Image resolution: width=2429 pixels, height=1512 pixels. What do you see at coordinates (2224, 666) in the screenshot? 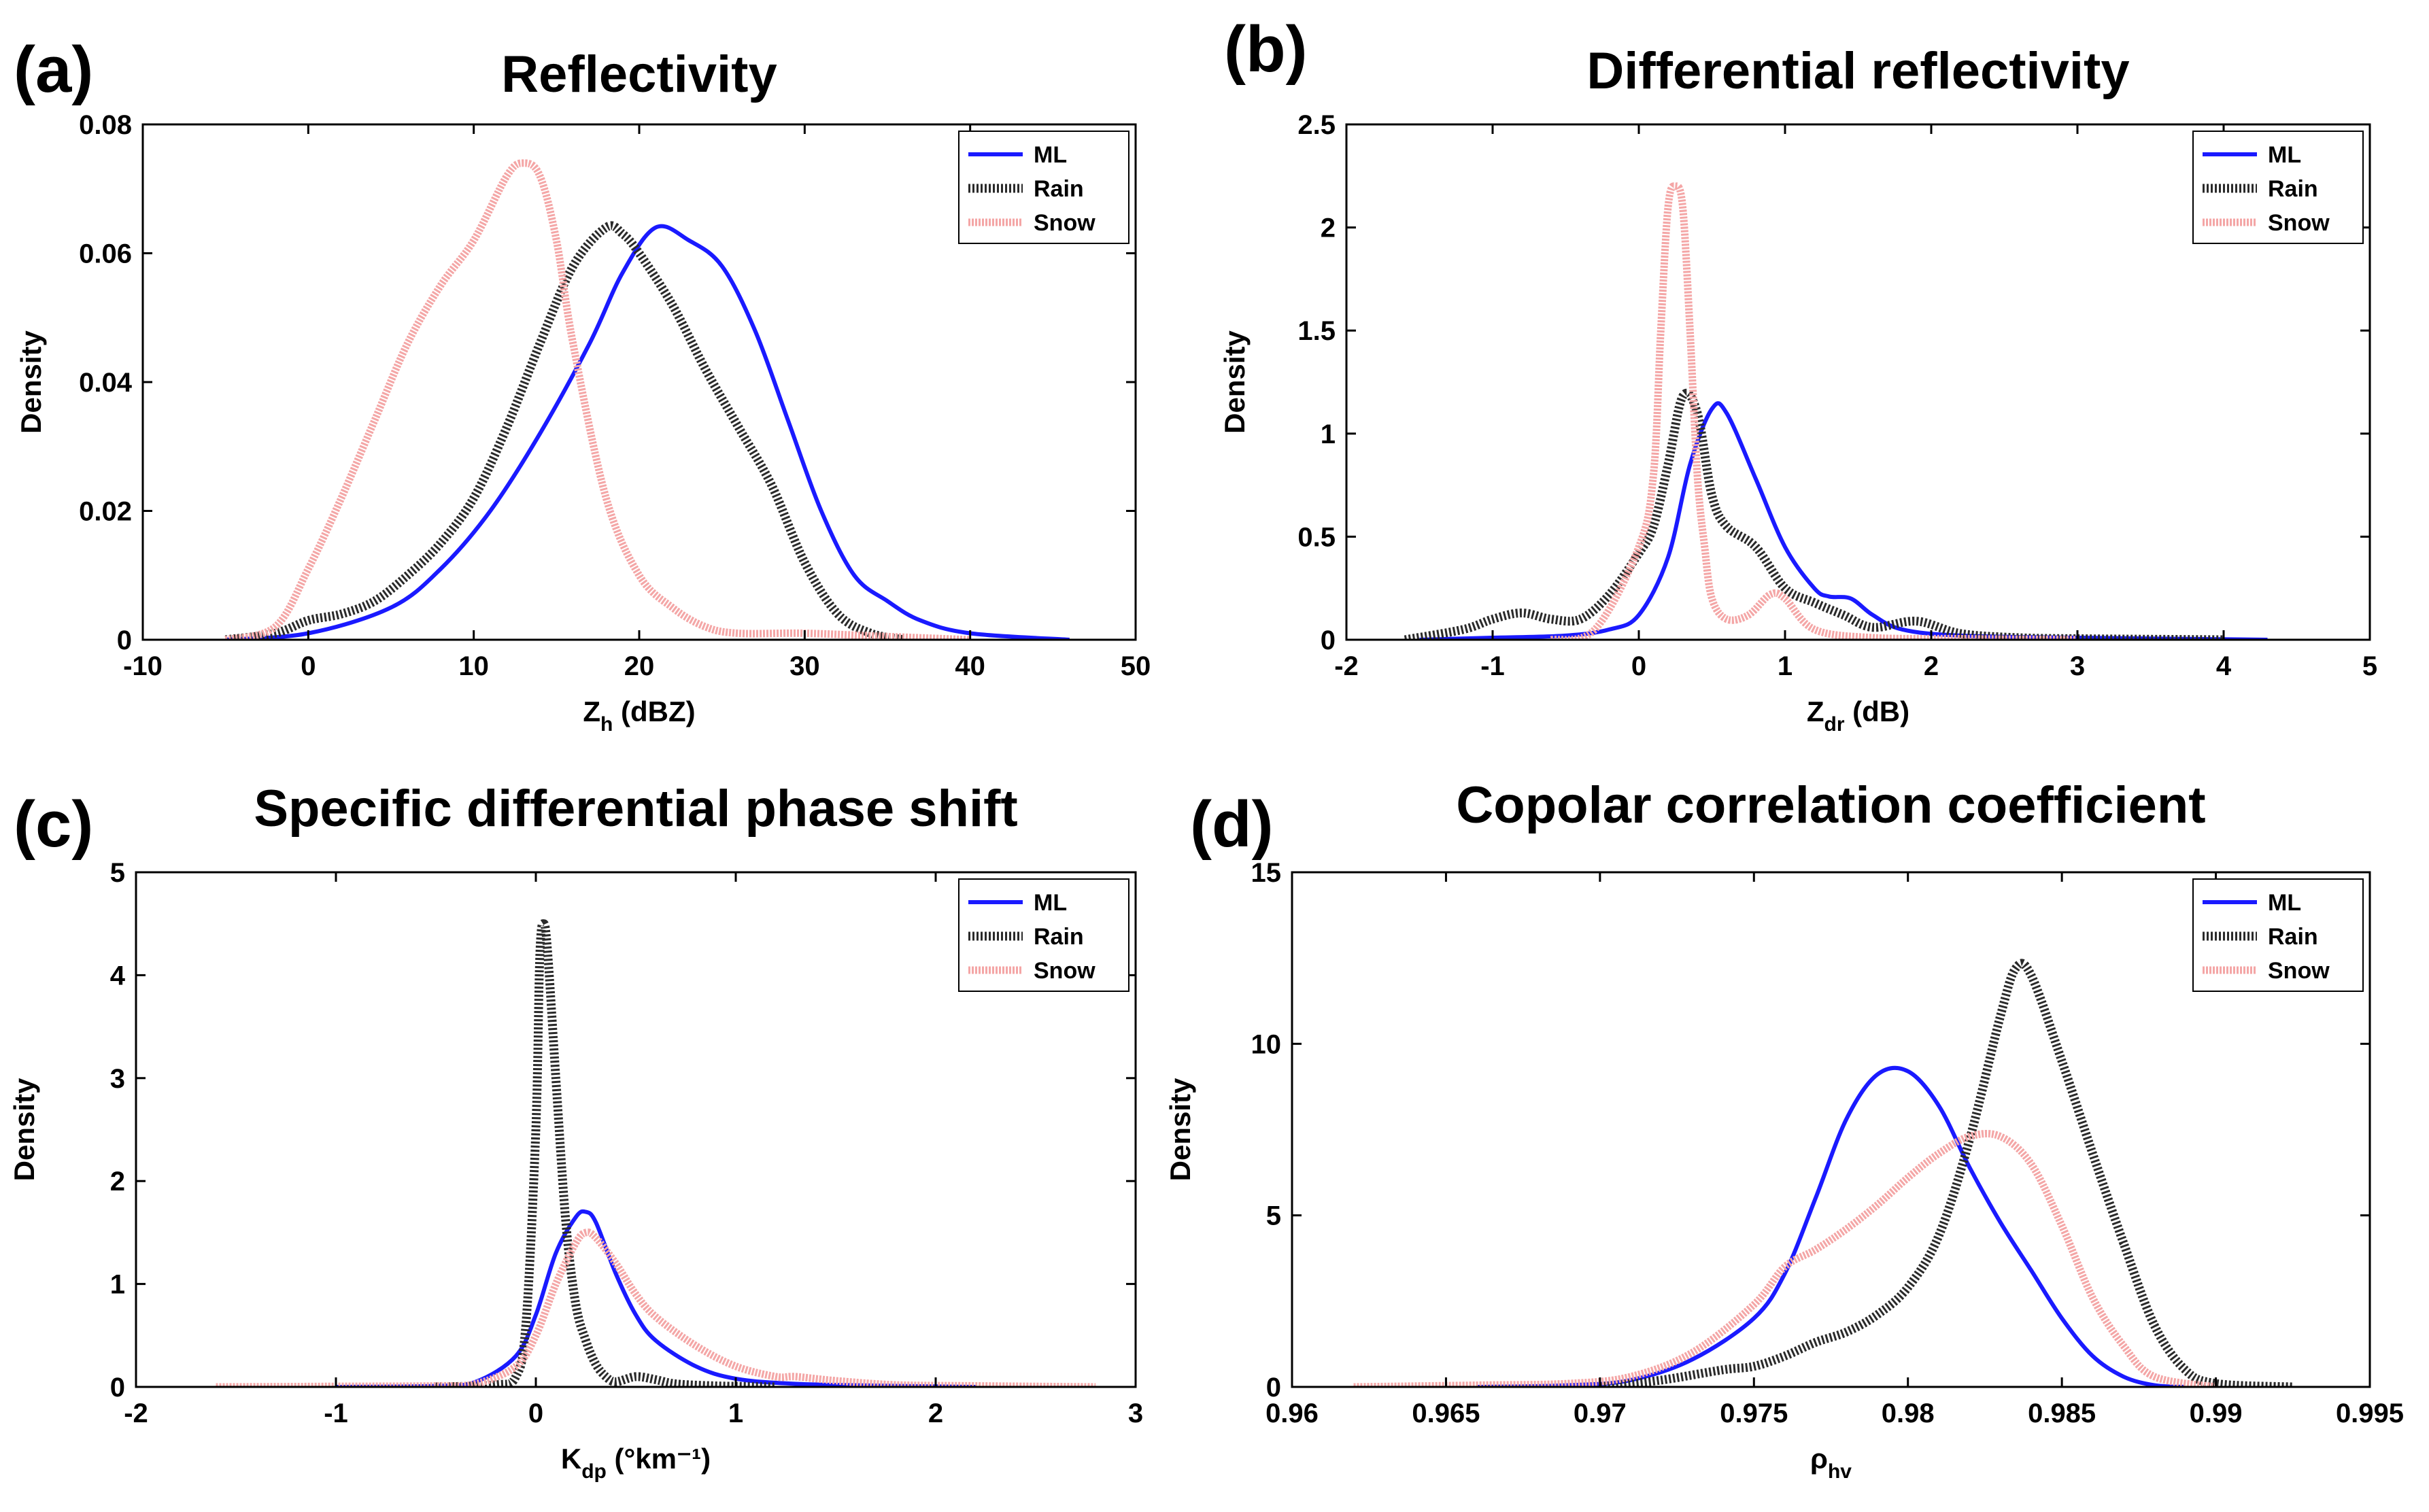
I see `x-tick-label: 4` at bounding box center [2224, 666].